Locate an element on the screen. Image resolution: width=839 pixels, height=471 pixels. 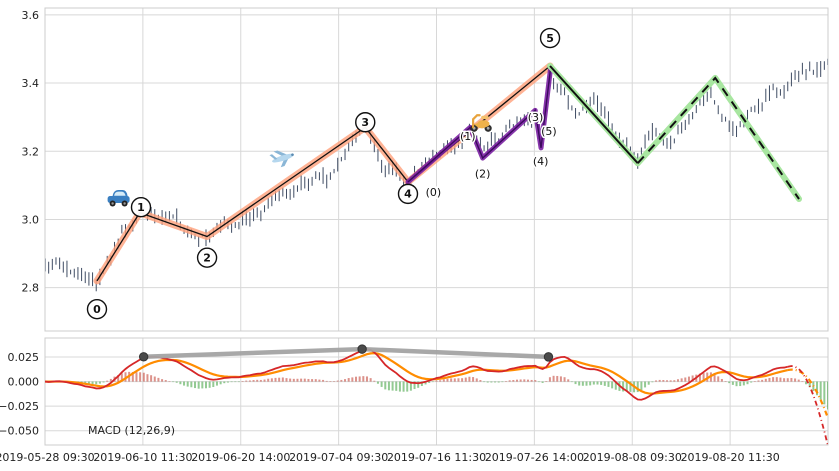
svg-text: 2019-06-20 14:00 is located at coordinates (240, 457).